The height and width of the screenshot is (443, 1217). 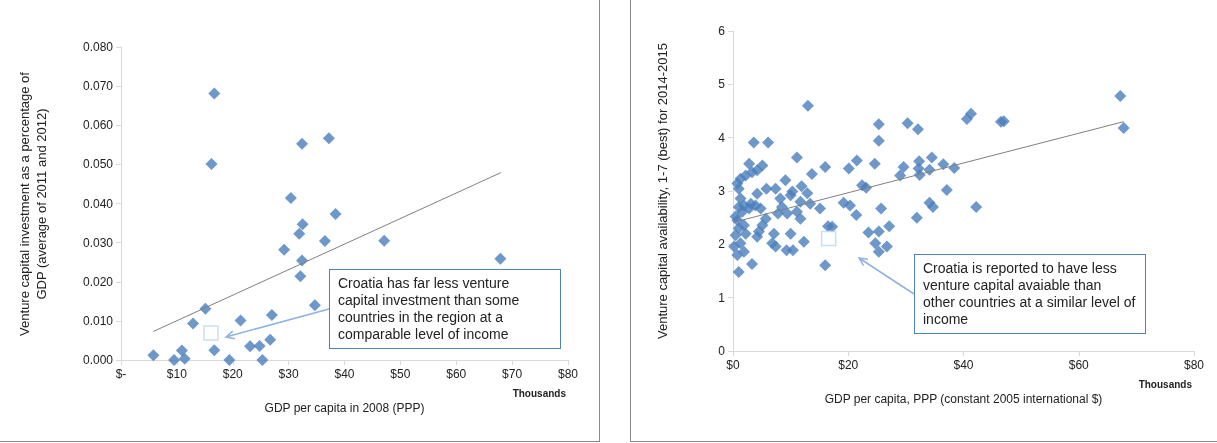 What do you see at coordinates (98, 281) in the screenshot?
I see `y-tick-label: 0.020` at bounding box center [98, 281].